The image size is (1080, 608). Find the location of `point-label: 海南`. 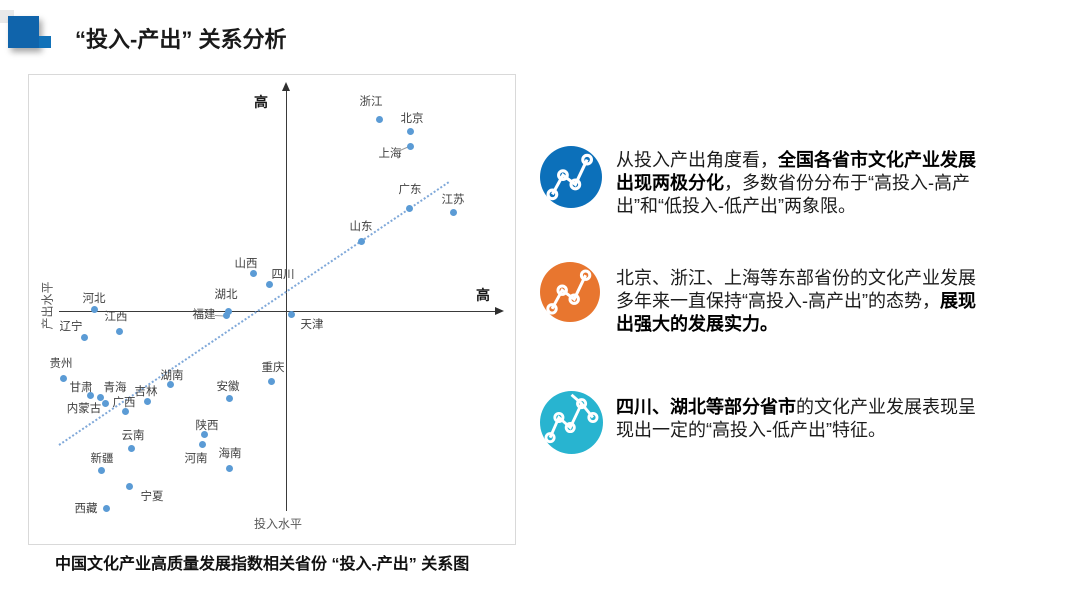

point-label: 海南 is located at coordinates (230, 454).